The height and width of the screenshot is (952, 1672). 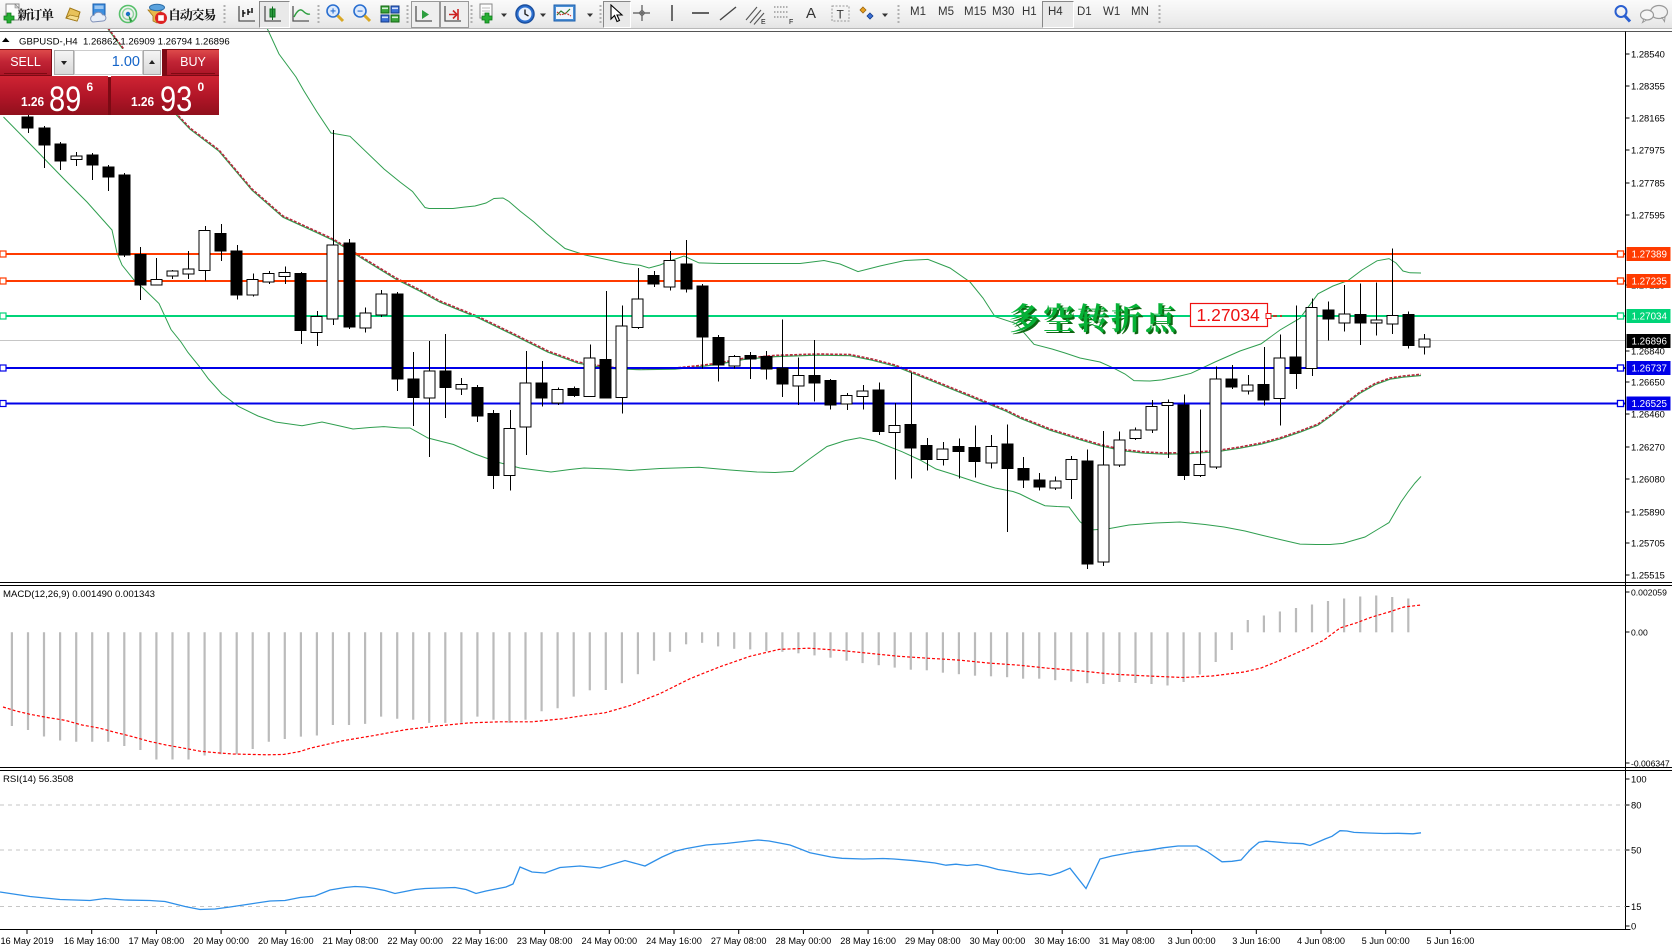 I want to click on svg-text: 20 May 00:00, so click(x=221, y=941).